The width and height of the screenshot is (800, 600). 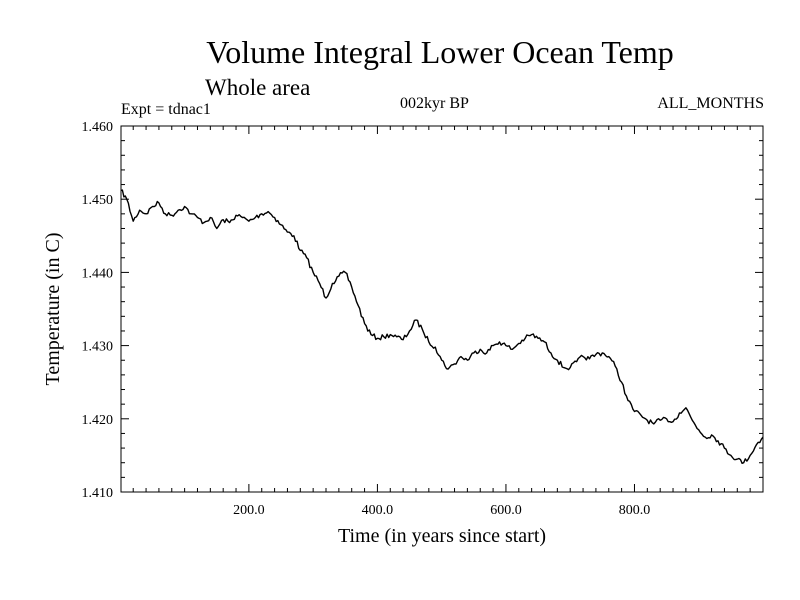 What do you see at coordinates (442, 536) in the screenshot?
I see `x-axis-title: Time (in years since start)` at bounding box center [442, 536].